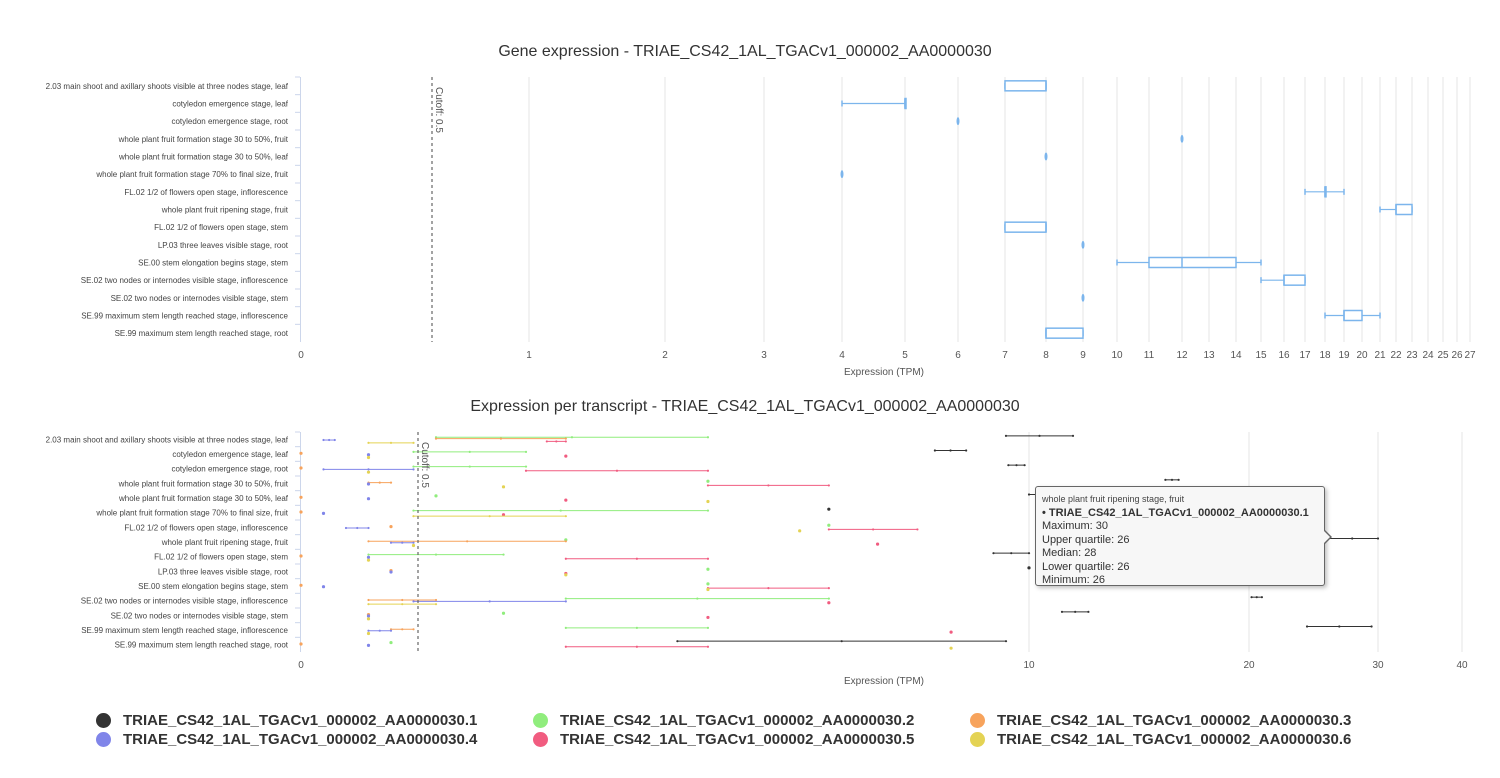  What do you see at coordinates (286, 720) in the screenshot?
I see `legend-item-1: TRIAE_CS42_1AL_TGACv1_000002_AA0000030.1` at bounding box center [286, 720].